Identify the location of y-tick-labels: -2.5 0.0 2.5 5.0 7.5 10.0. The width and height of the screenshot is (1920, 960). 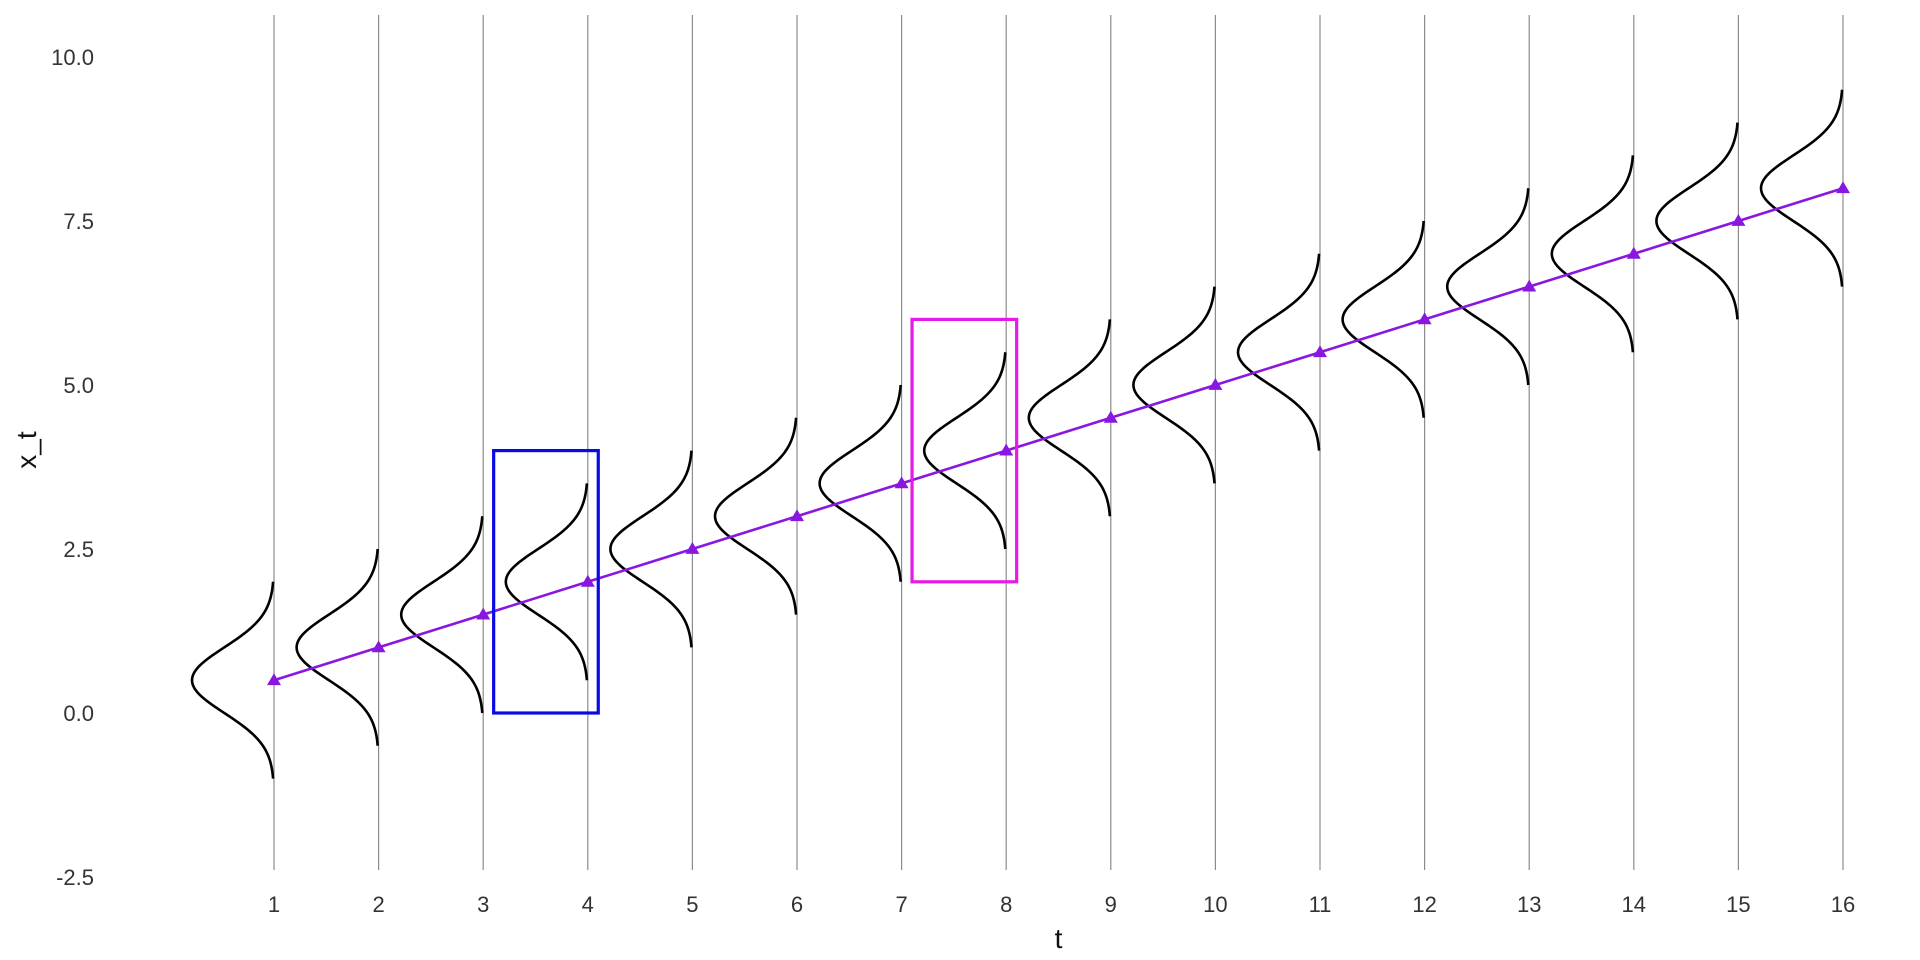
(72, 467).